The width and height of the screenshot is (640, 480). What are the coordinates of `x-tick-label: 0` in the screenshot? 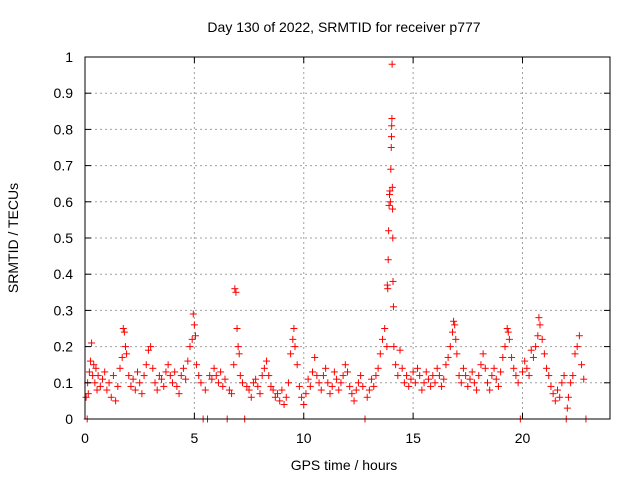 It's located at (85, 438).